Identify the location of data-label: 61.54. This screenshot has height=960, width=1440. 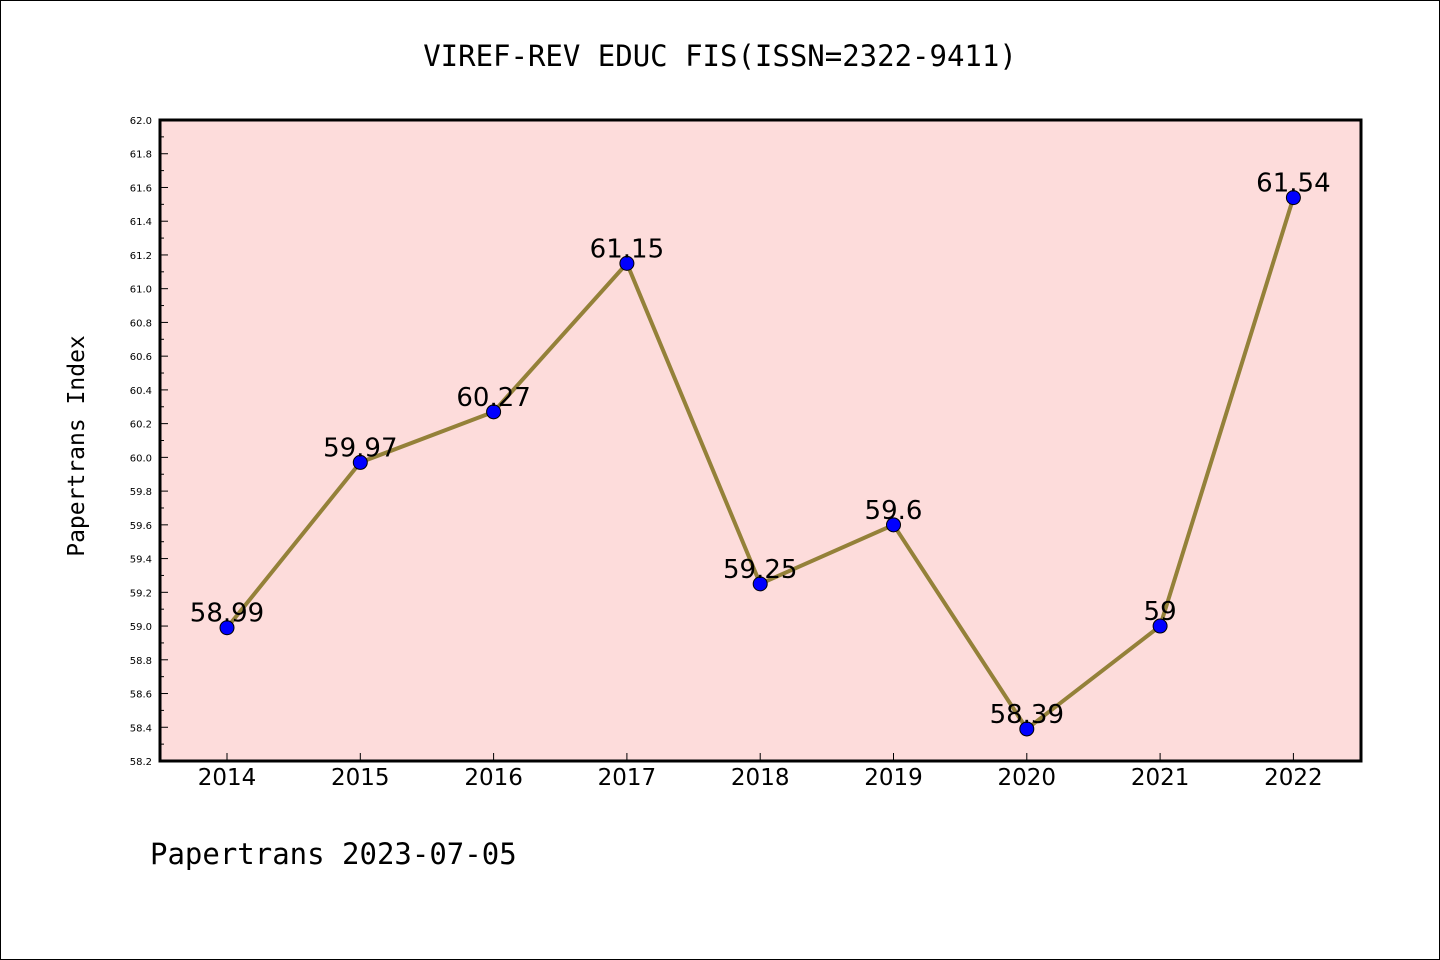
(1293, 184).